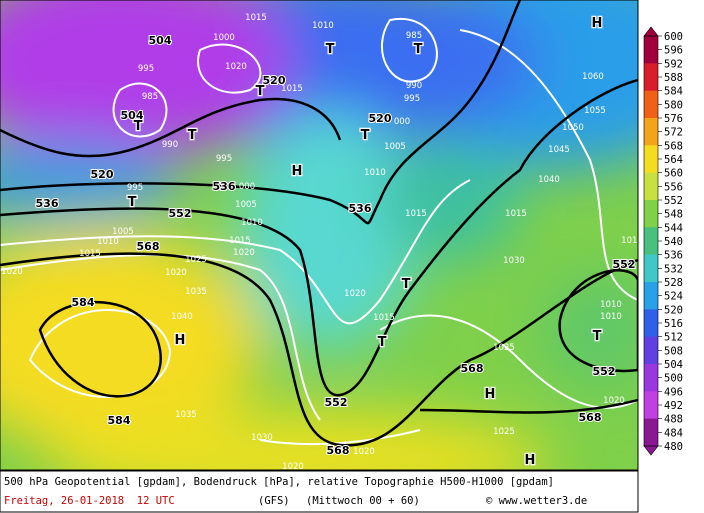 Image resolution: width=704 pixels, height=513 pixels. Describe the element at coordinates (673, 174) in the screenshot. I see `legend-label: 560` at that location.